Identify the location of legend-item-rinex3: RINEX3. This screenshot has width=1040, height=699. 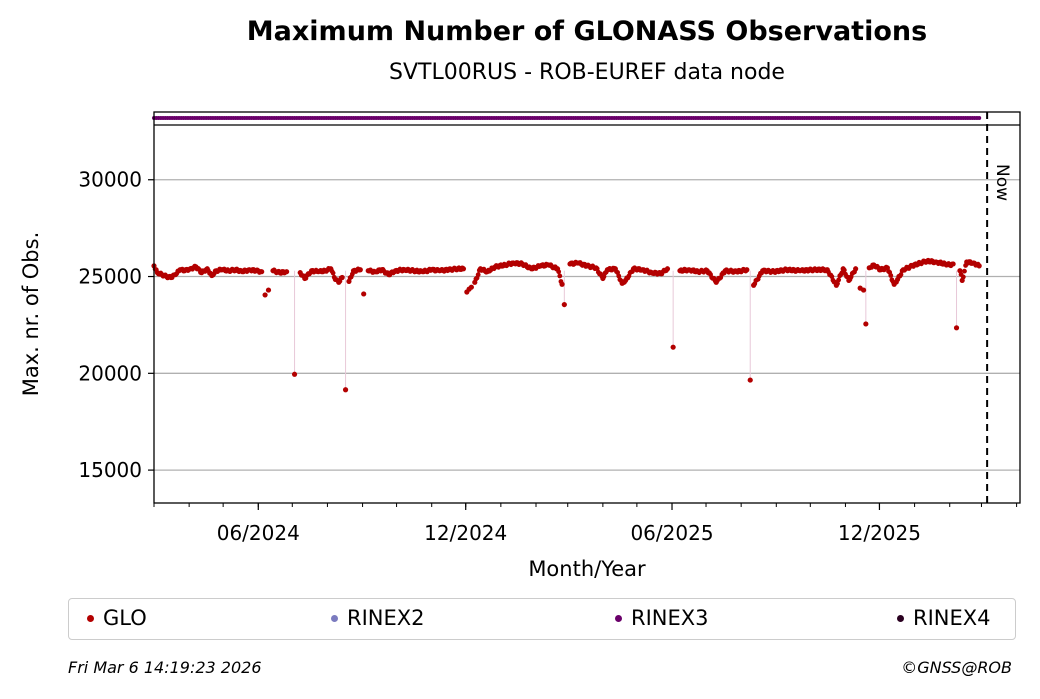
(662, 618).